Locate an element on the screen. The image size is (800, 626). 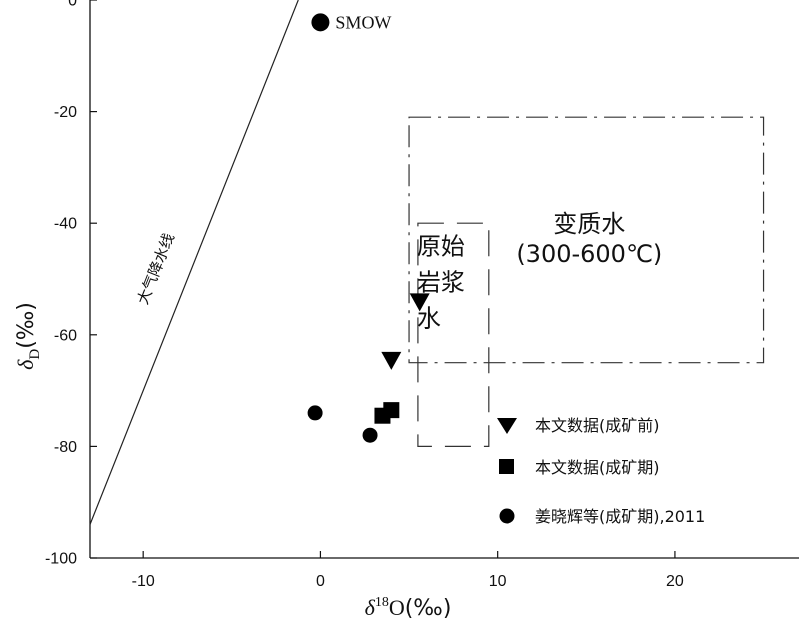
y-tick-label: -20 is located at coordinates (65, 112).